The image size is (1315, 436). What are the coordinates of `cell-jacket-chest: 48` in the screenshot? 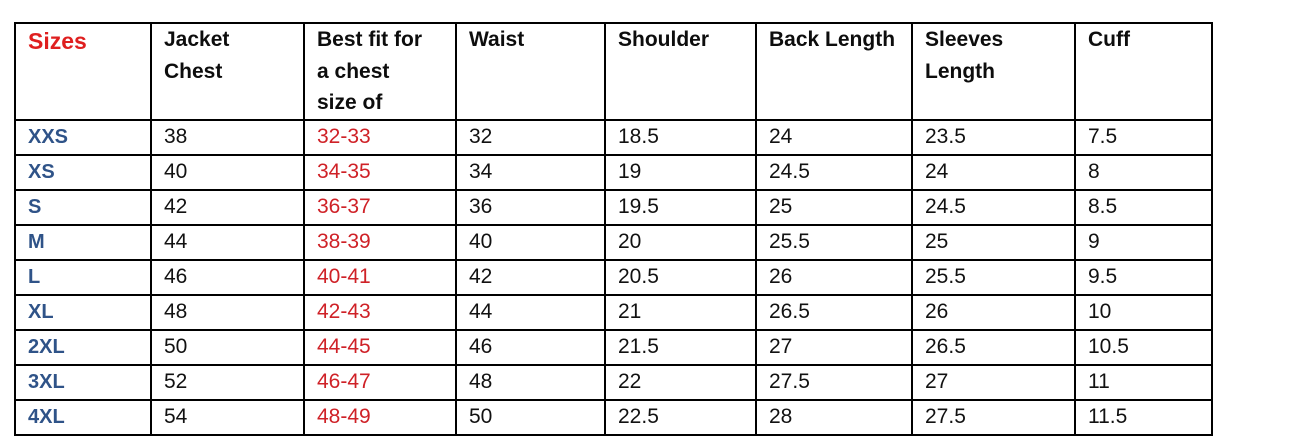 It's located at (227, 312).